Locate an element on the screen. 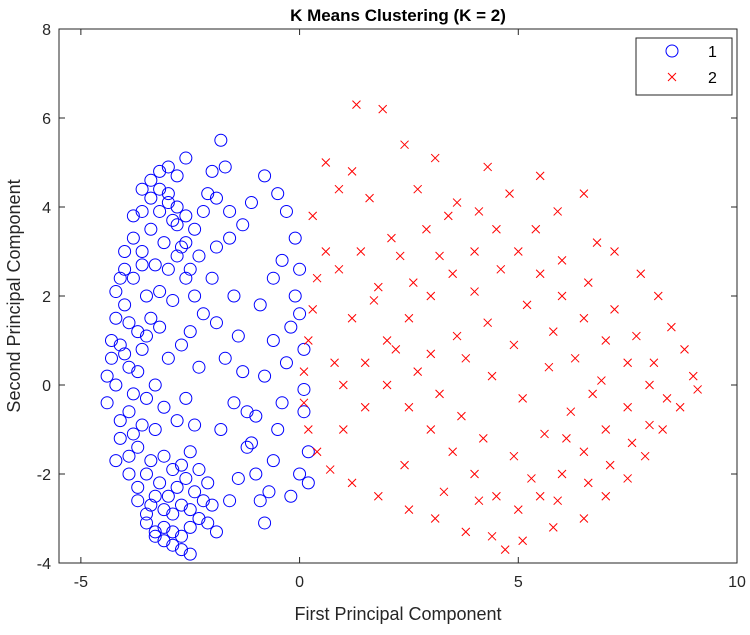  y-tick-label: -4 is located at coordinates (44, 564).